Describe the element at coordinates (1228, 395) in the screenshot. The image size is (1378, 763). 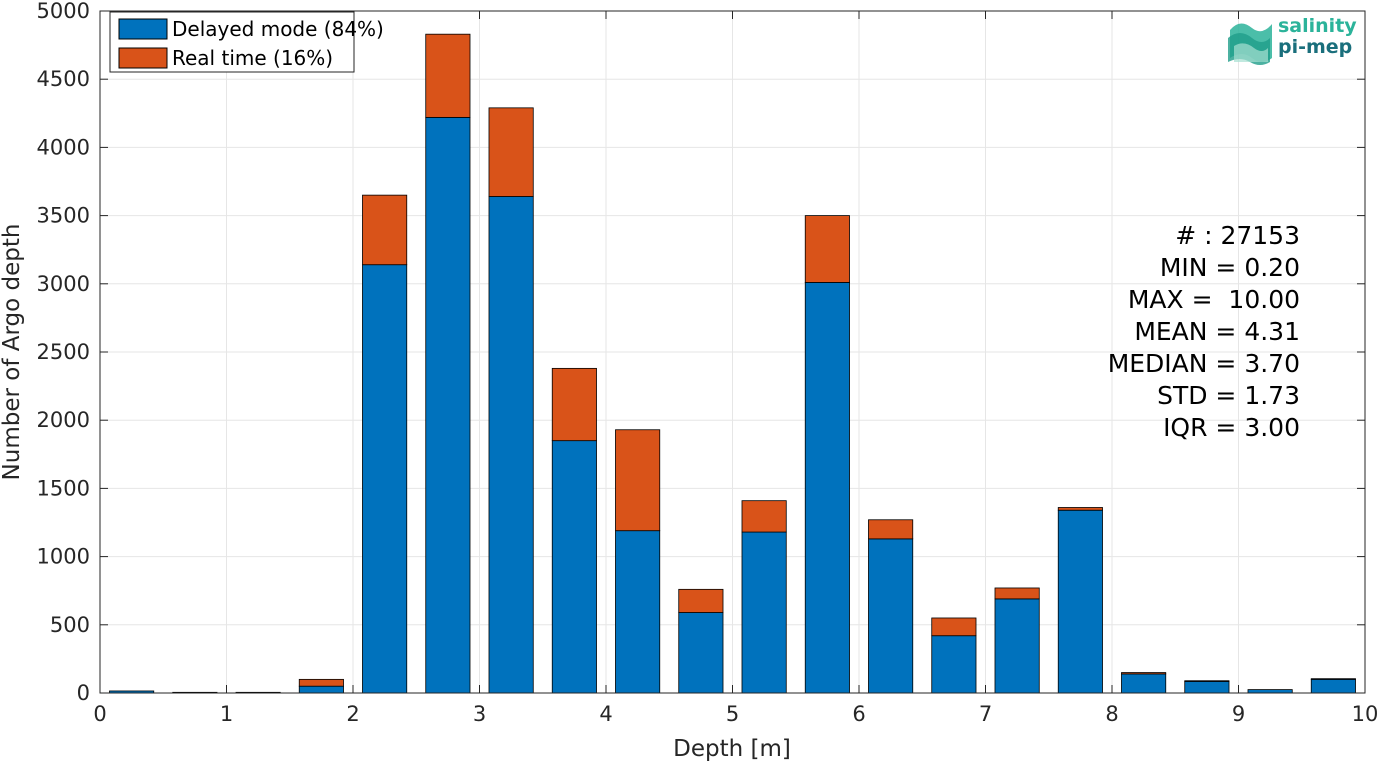
I see `stat-std: STD = 1.73` at that location.